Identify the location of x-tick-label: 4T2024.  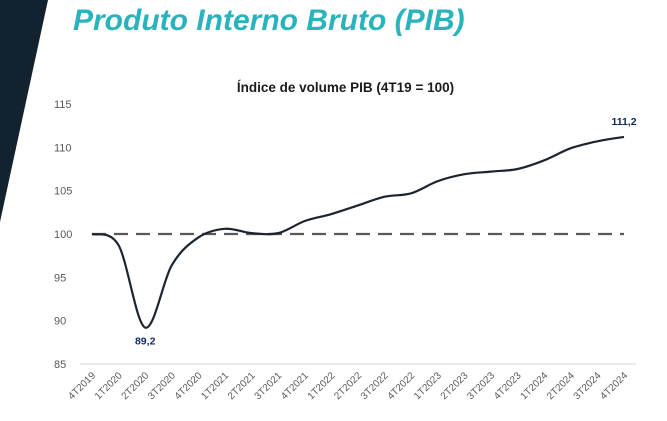
(614, 386).